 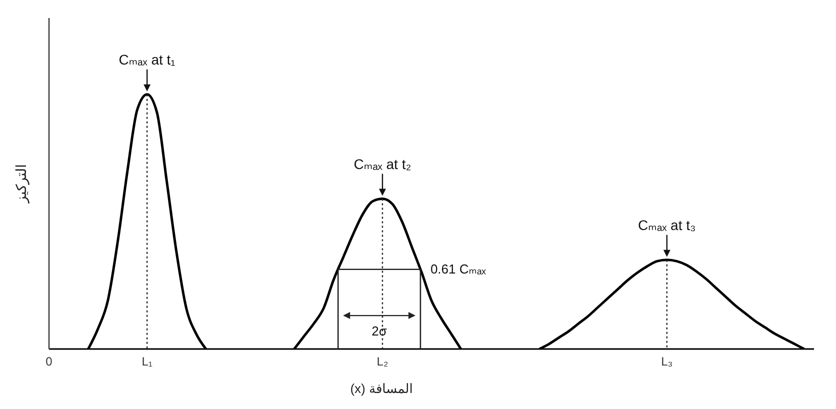 What do you see at coordinates (147, 361) in the screenshot?
I see `x-tick-label: L₁` at bounding box center [147, 361].